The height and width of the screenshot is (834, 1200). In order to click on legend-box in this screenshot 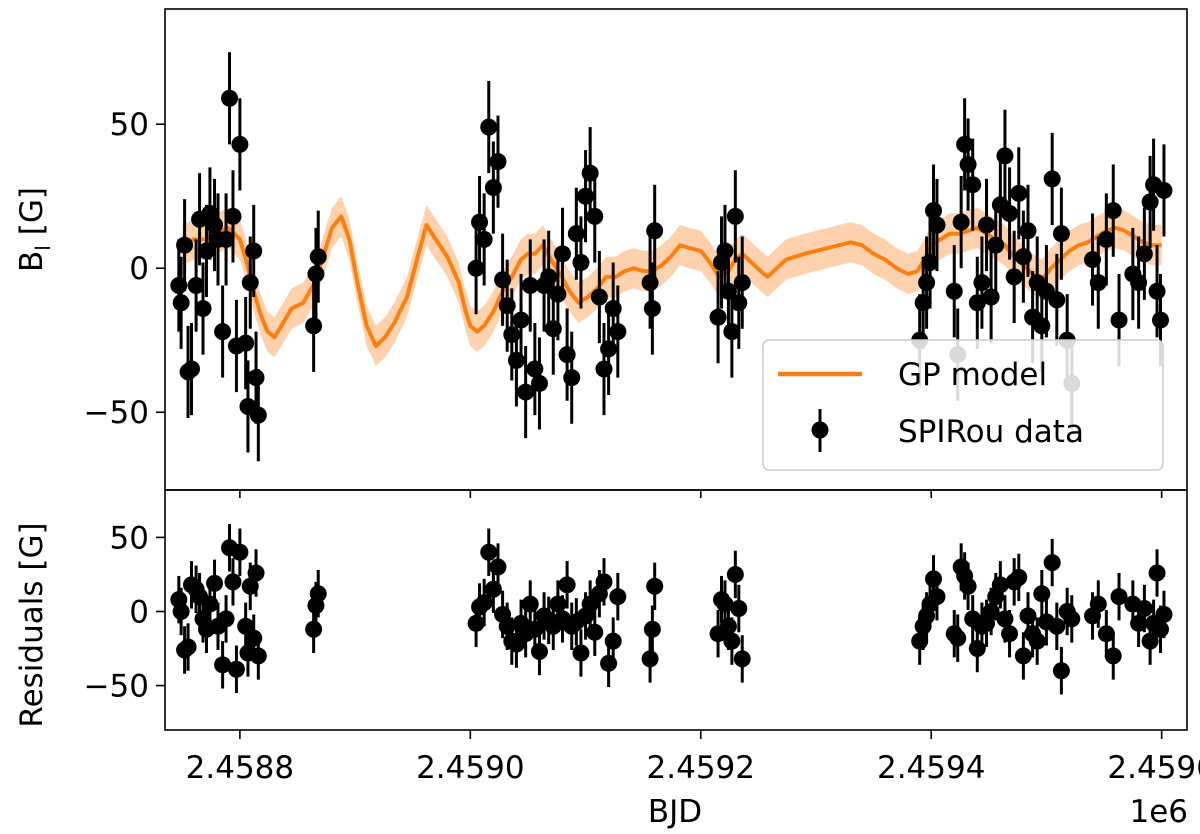, I will do `click(963, 405)`.